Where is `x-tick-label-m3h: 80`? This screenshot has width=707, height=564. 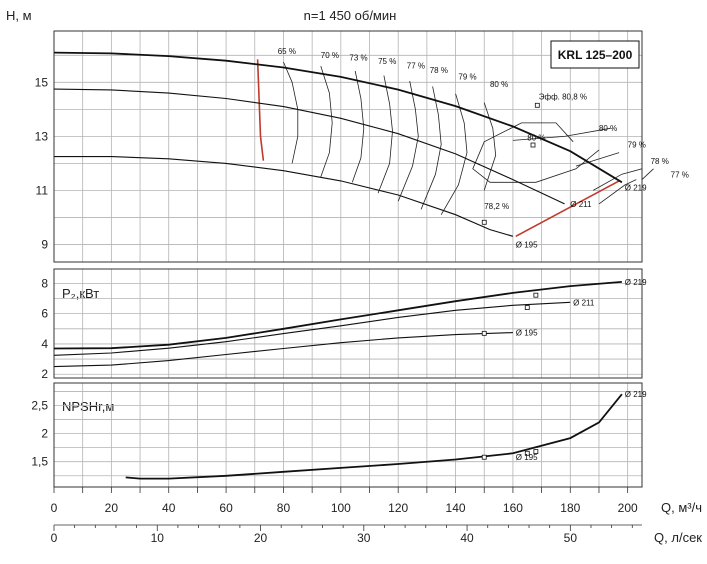
x-tick-label-m3h: 80 is located at coordinates (284, 508).